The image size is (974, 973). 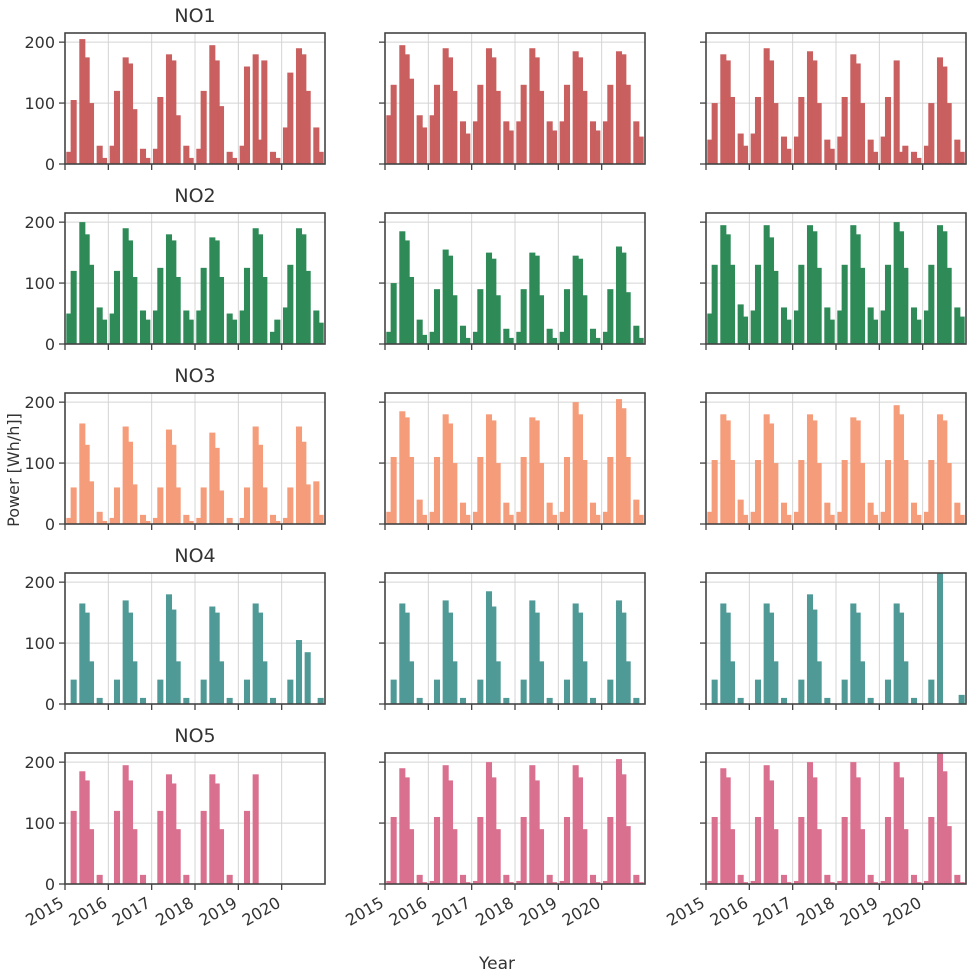 What do you see at coordinates (685, 911) in the screenshot?
I see `x-tick-label-2015: 2015` at bounding box center [685, 911].